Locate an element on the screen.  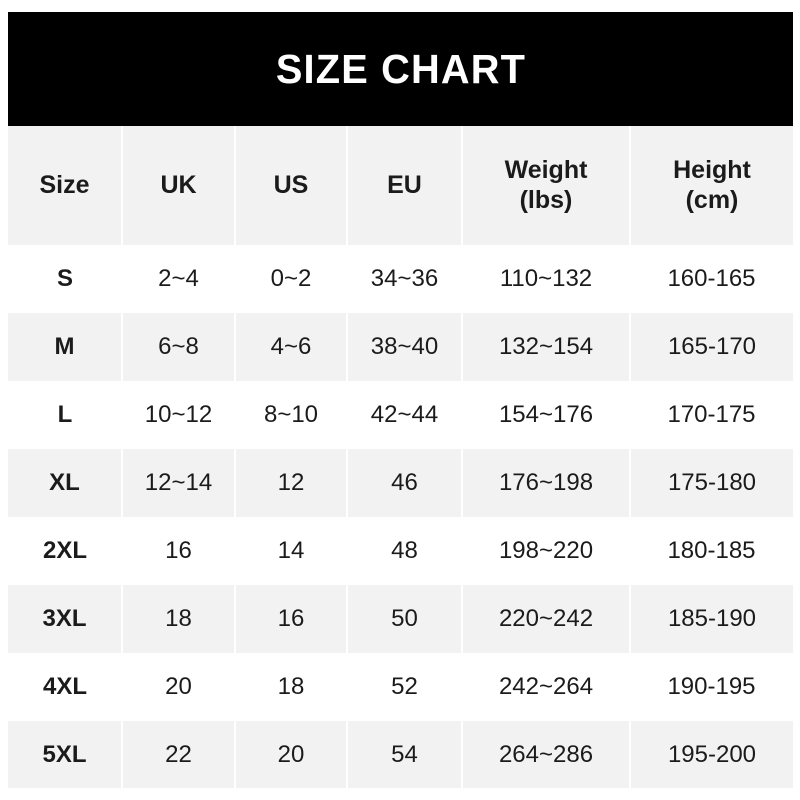
cell-size: 4XL is located at coordinates (64, 686).